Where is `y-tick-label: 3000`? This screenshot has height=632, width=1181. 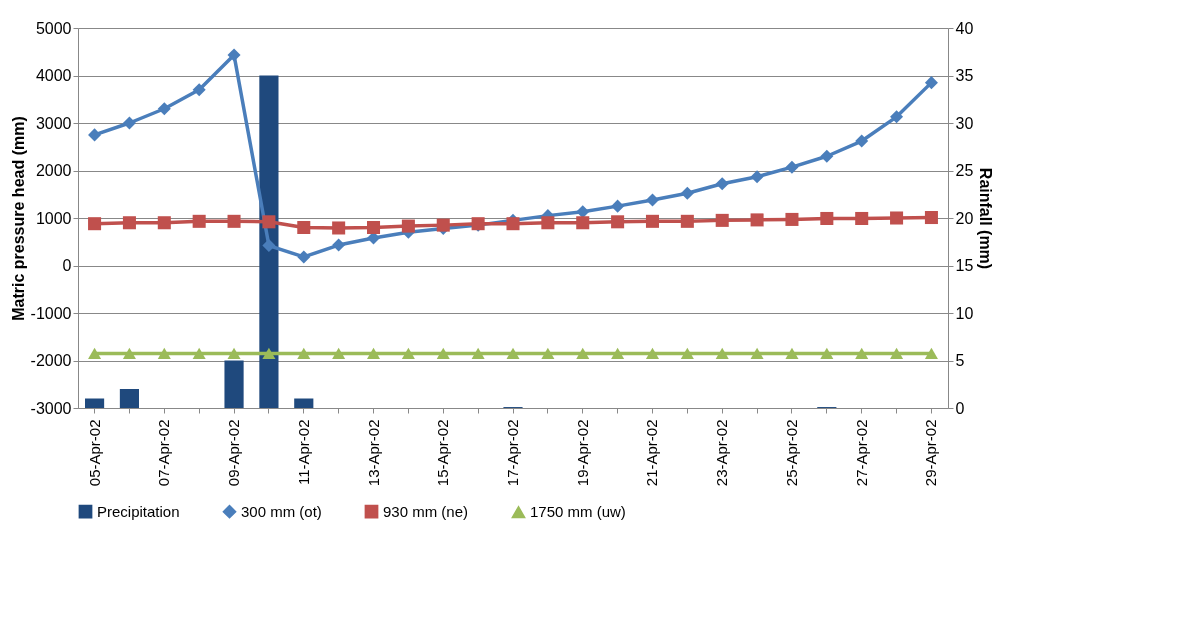 y-tick-label: 3000 is located at coordinates (53, 123).